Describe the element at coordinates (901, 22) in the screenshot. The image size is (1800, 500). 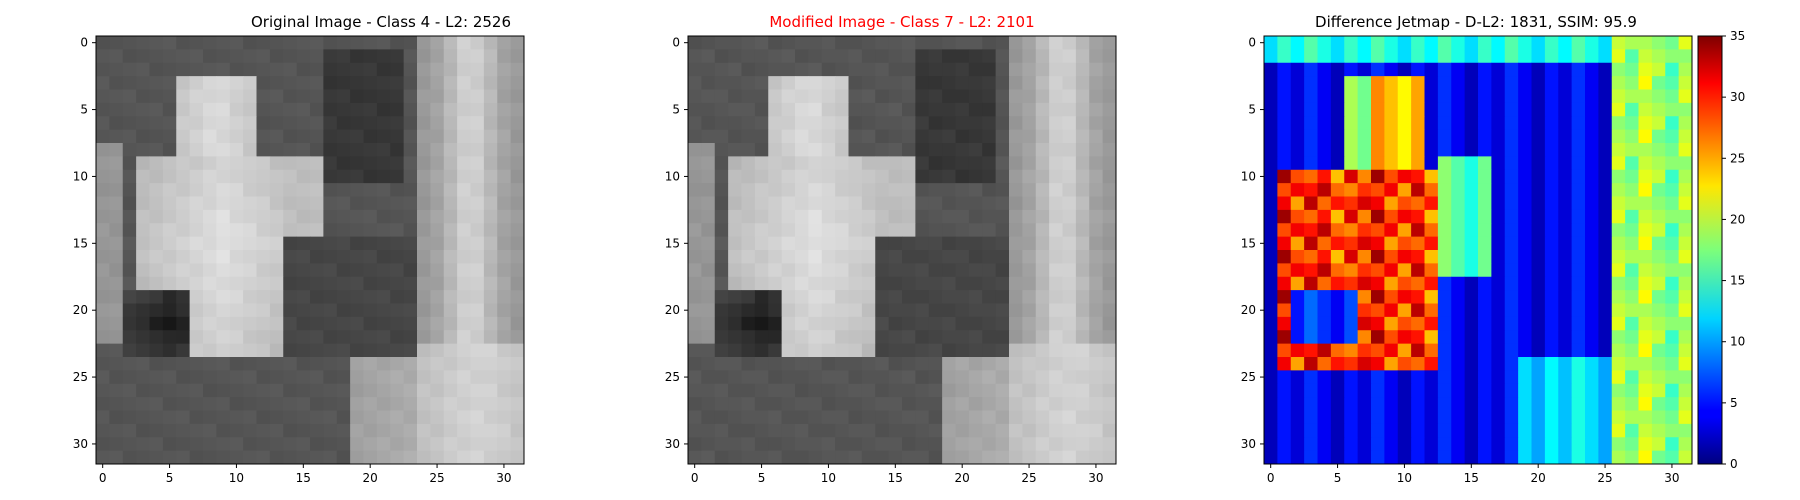
I see `panel-title-modified: Modified Image - Class 7 - L2: 2101` at that location.